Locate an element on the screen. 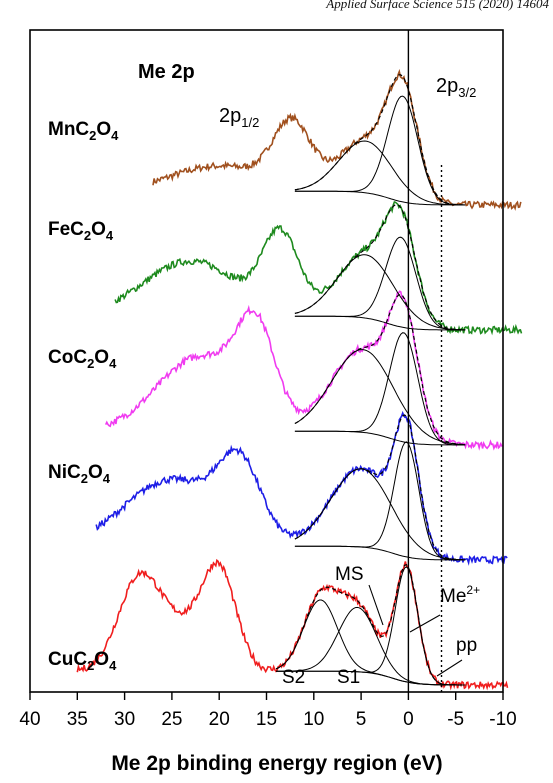 The width and height of the screenshot is (553, 783). spectrum-co is located at coordinates (303, 370).